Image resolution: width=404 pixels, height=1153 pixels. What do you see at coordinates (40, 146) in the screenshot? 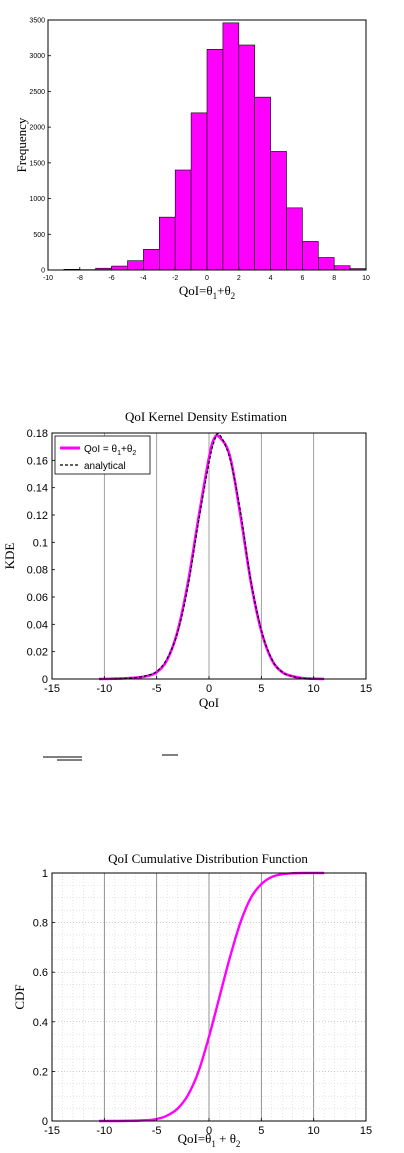
I see `histogram-y-ticks: 0 500 1000 1500 2000 2500 3000 3500` at bounding box center [40, 146].